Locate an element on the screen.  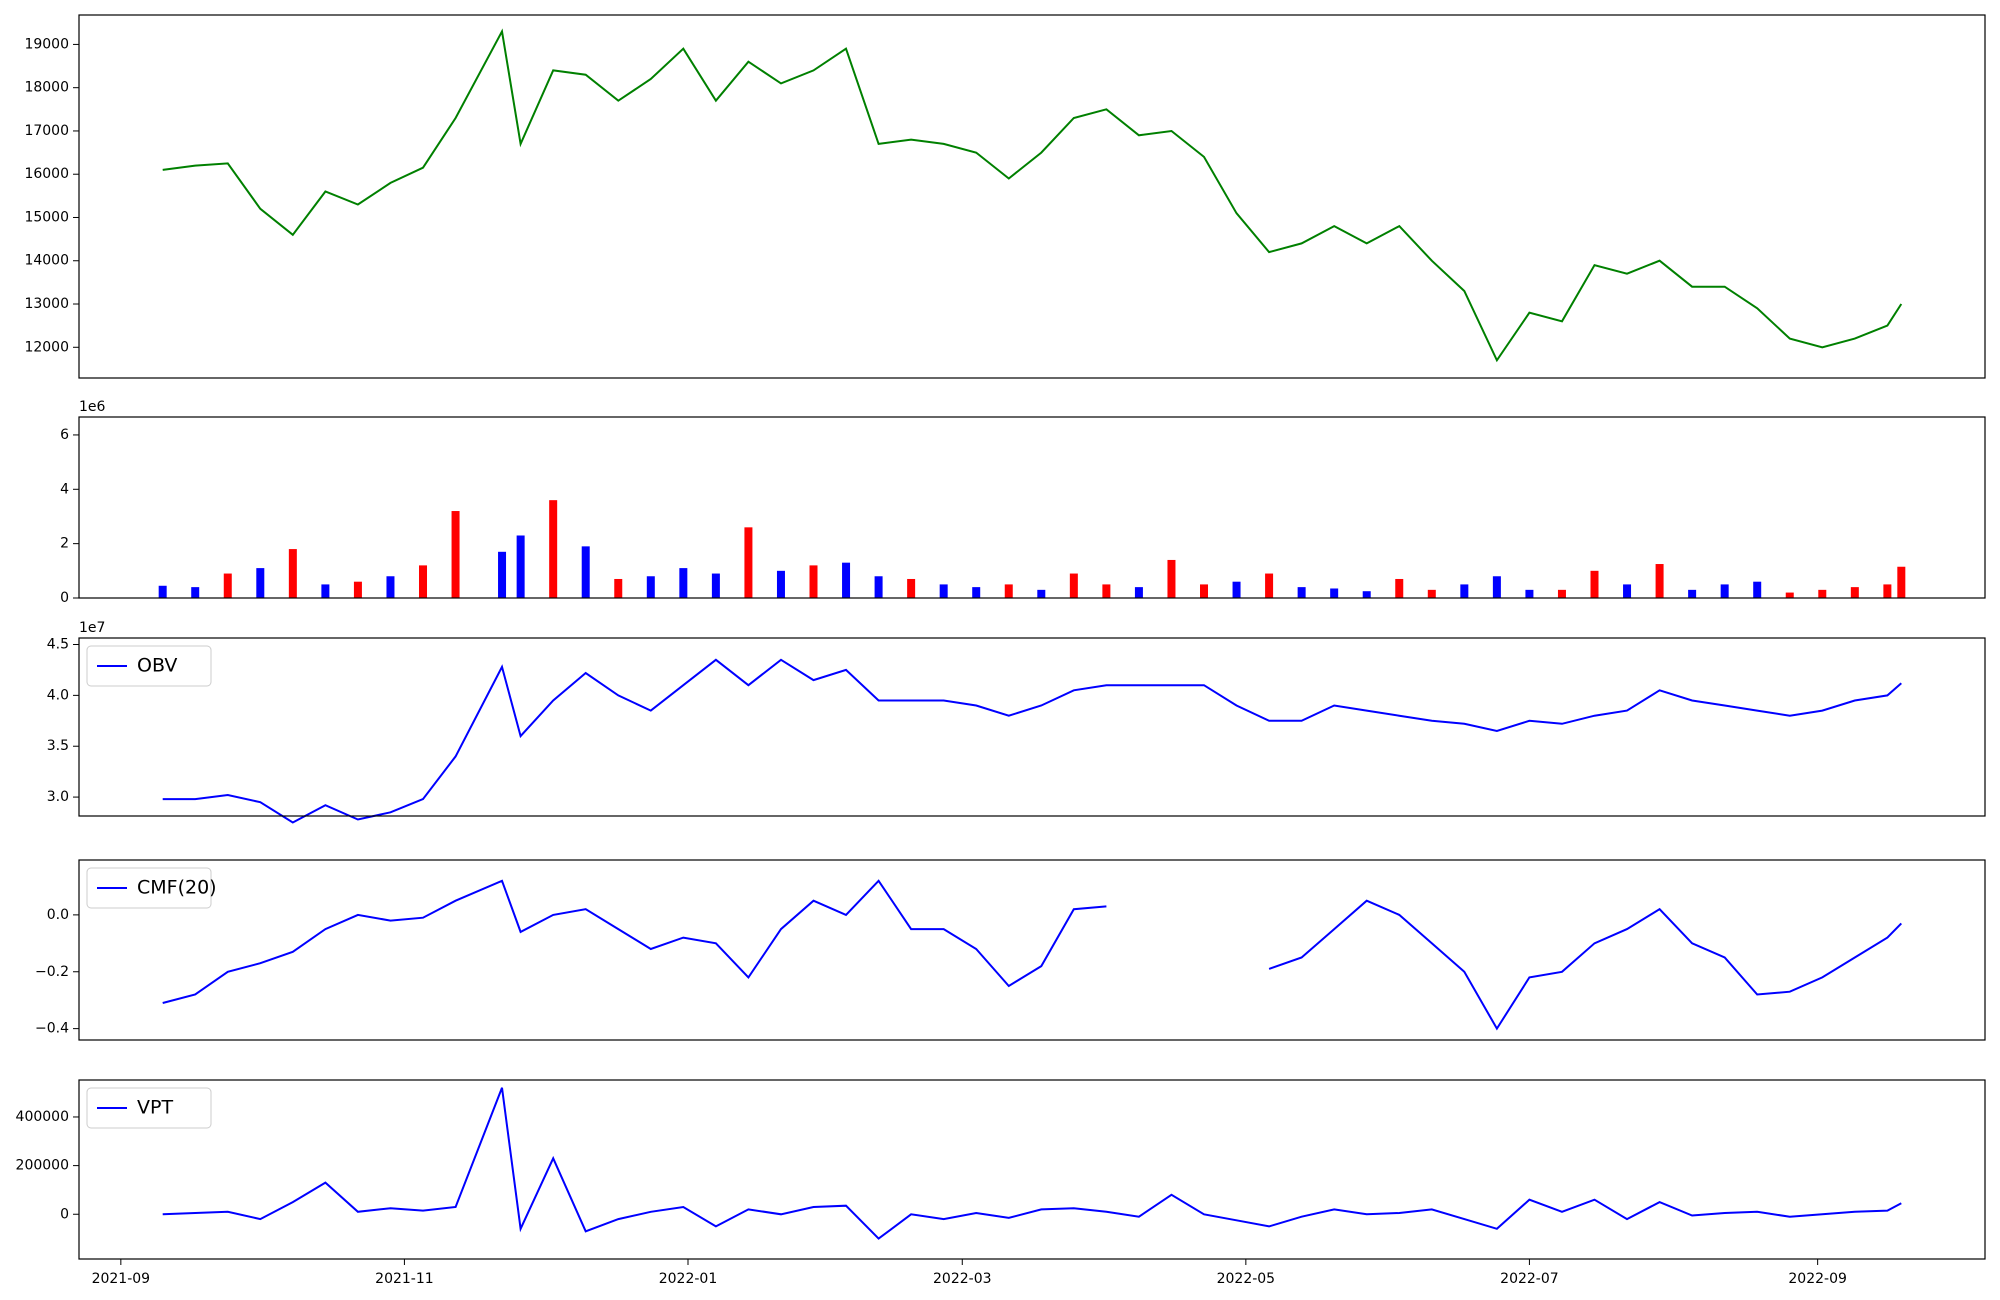
x-tick-label: 2021-11 is located at coordinates (404, 1279).